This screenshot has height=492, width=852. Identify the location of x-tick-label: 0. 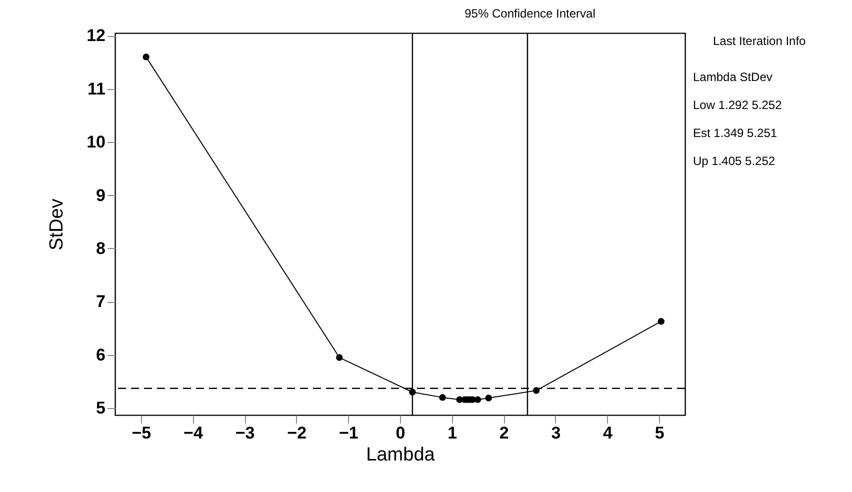
(401, 433).